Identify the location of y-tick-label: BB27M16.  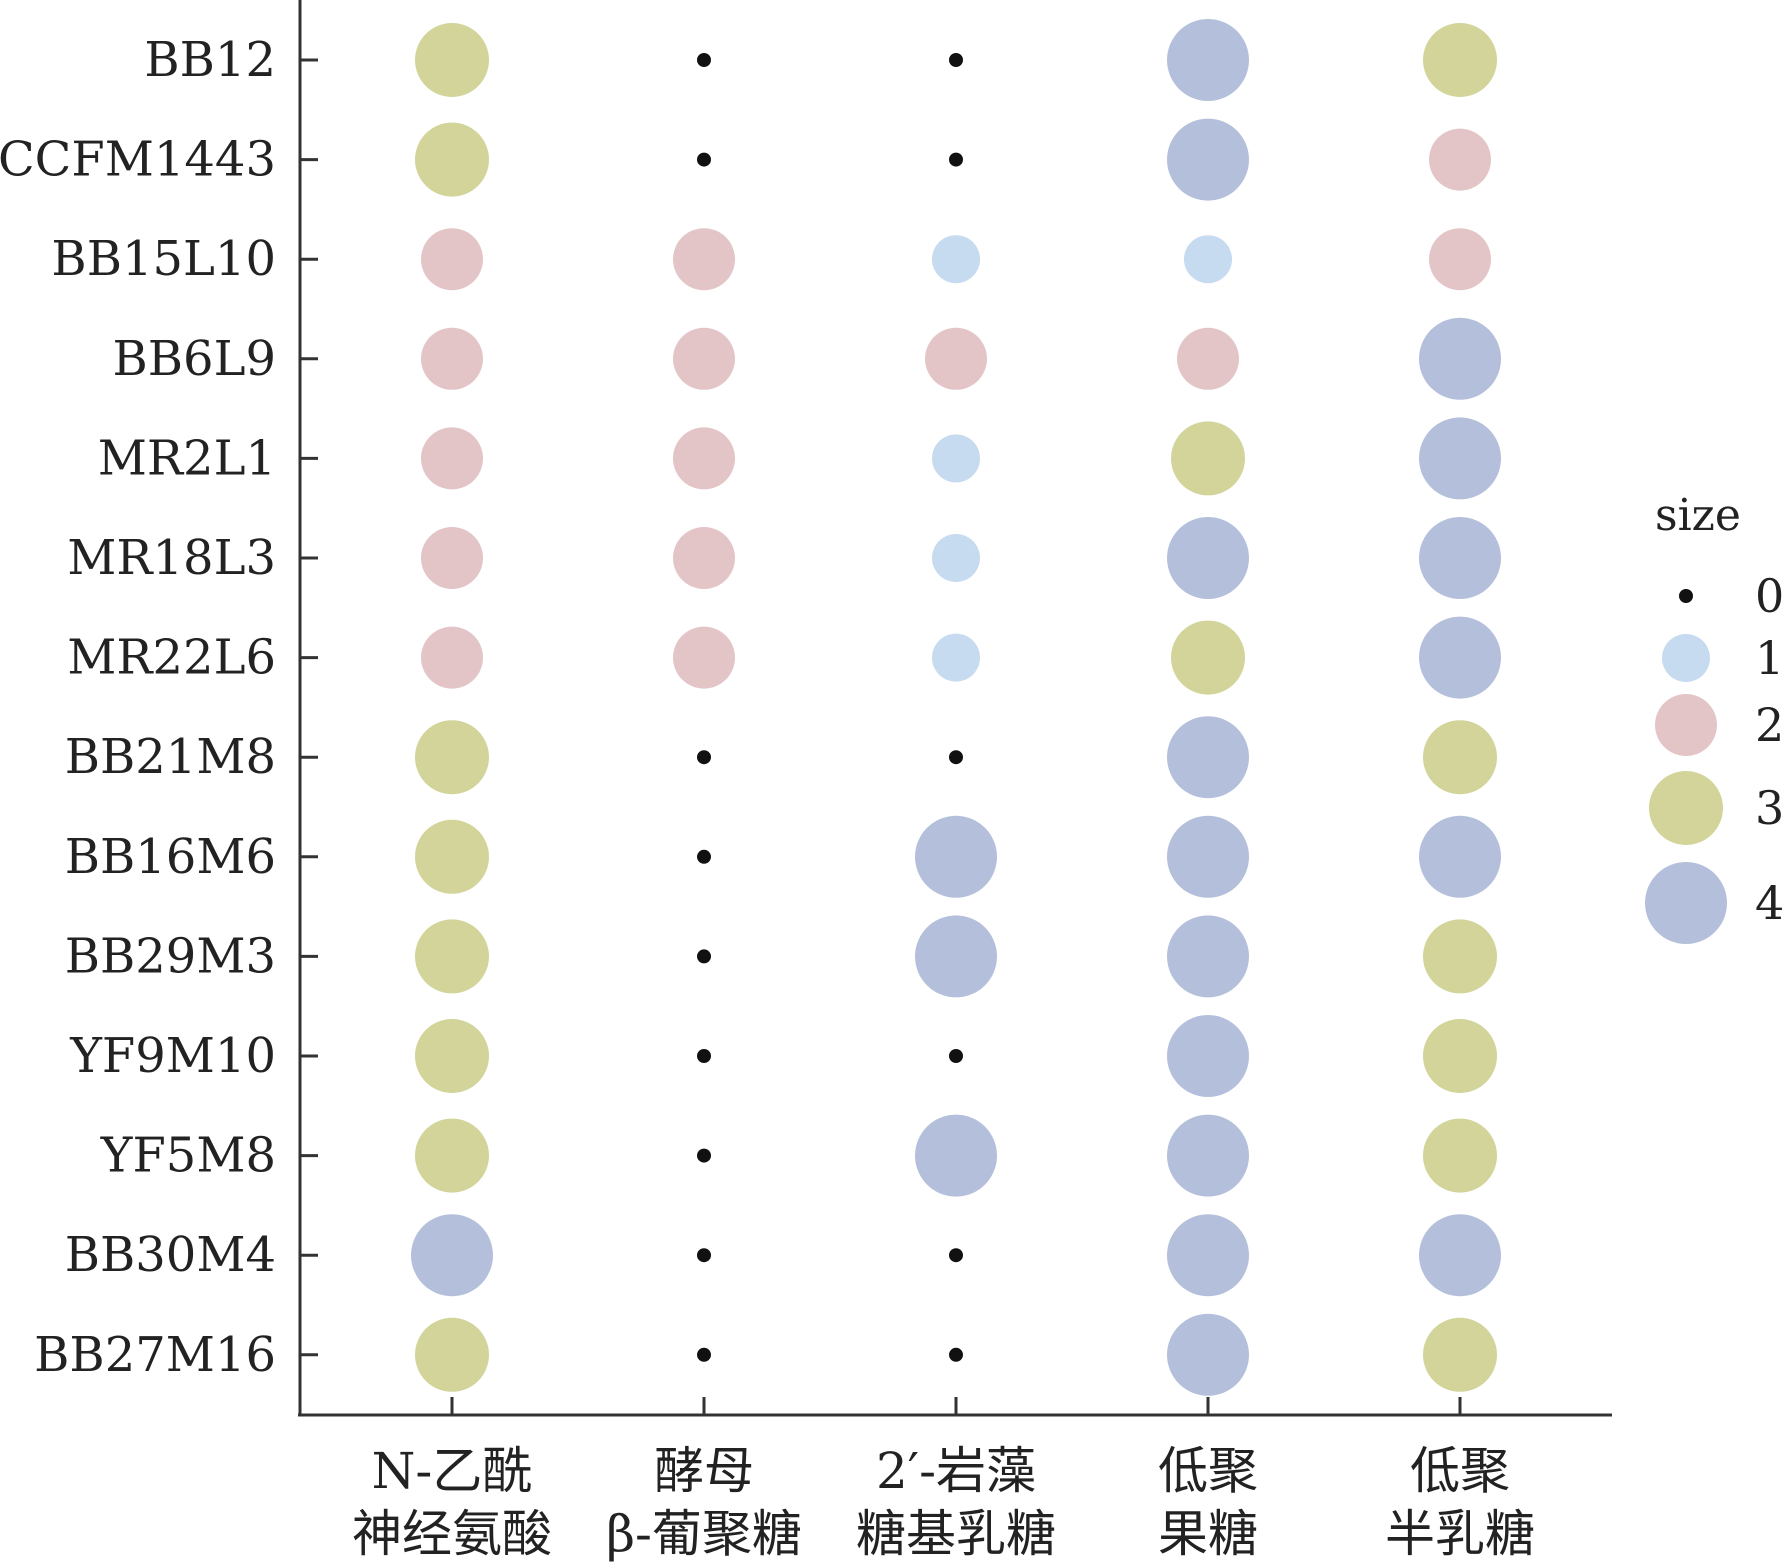
(155, 1355).